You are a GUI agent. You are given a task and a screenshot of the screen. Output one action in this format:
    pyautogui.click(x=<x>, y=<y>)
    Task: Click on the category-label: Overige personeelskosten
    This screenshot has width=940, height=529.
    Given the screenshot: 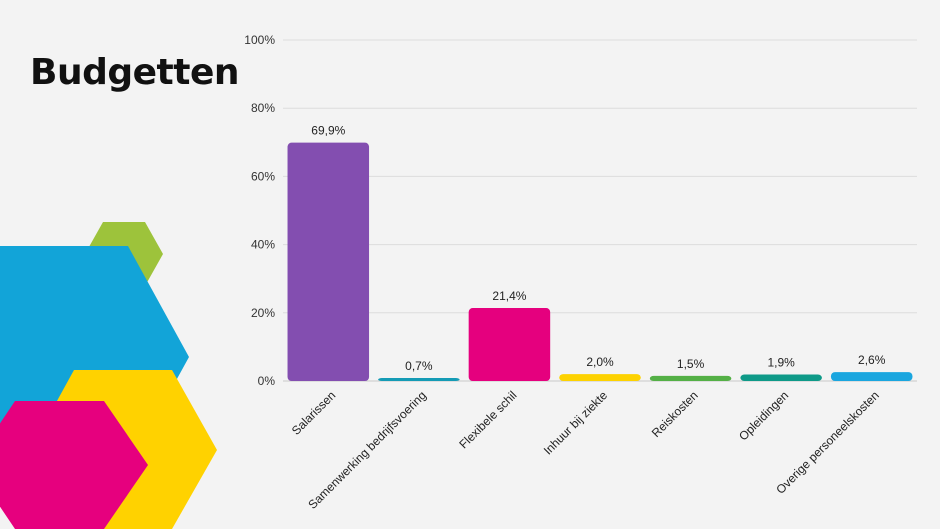 What is the action you would take?
    pyautogui.click(x=827, y=442)
    